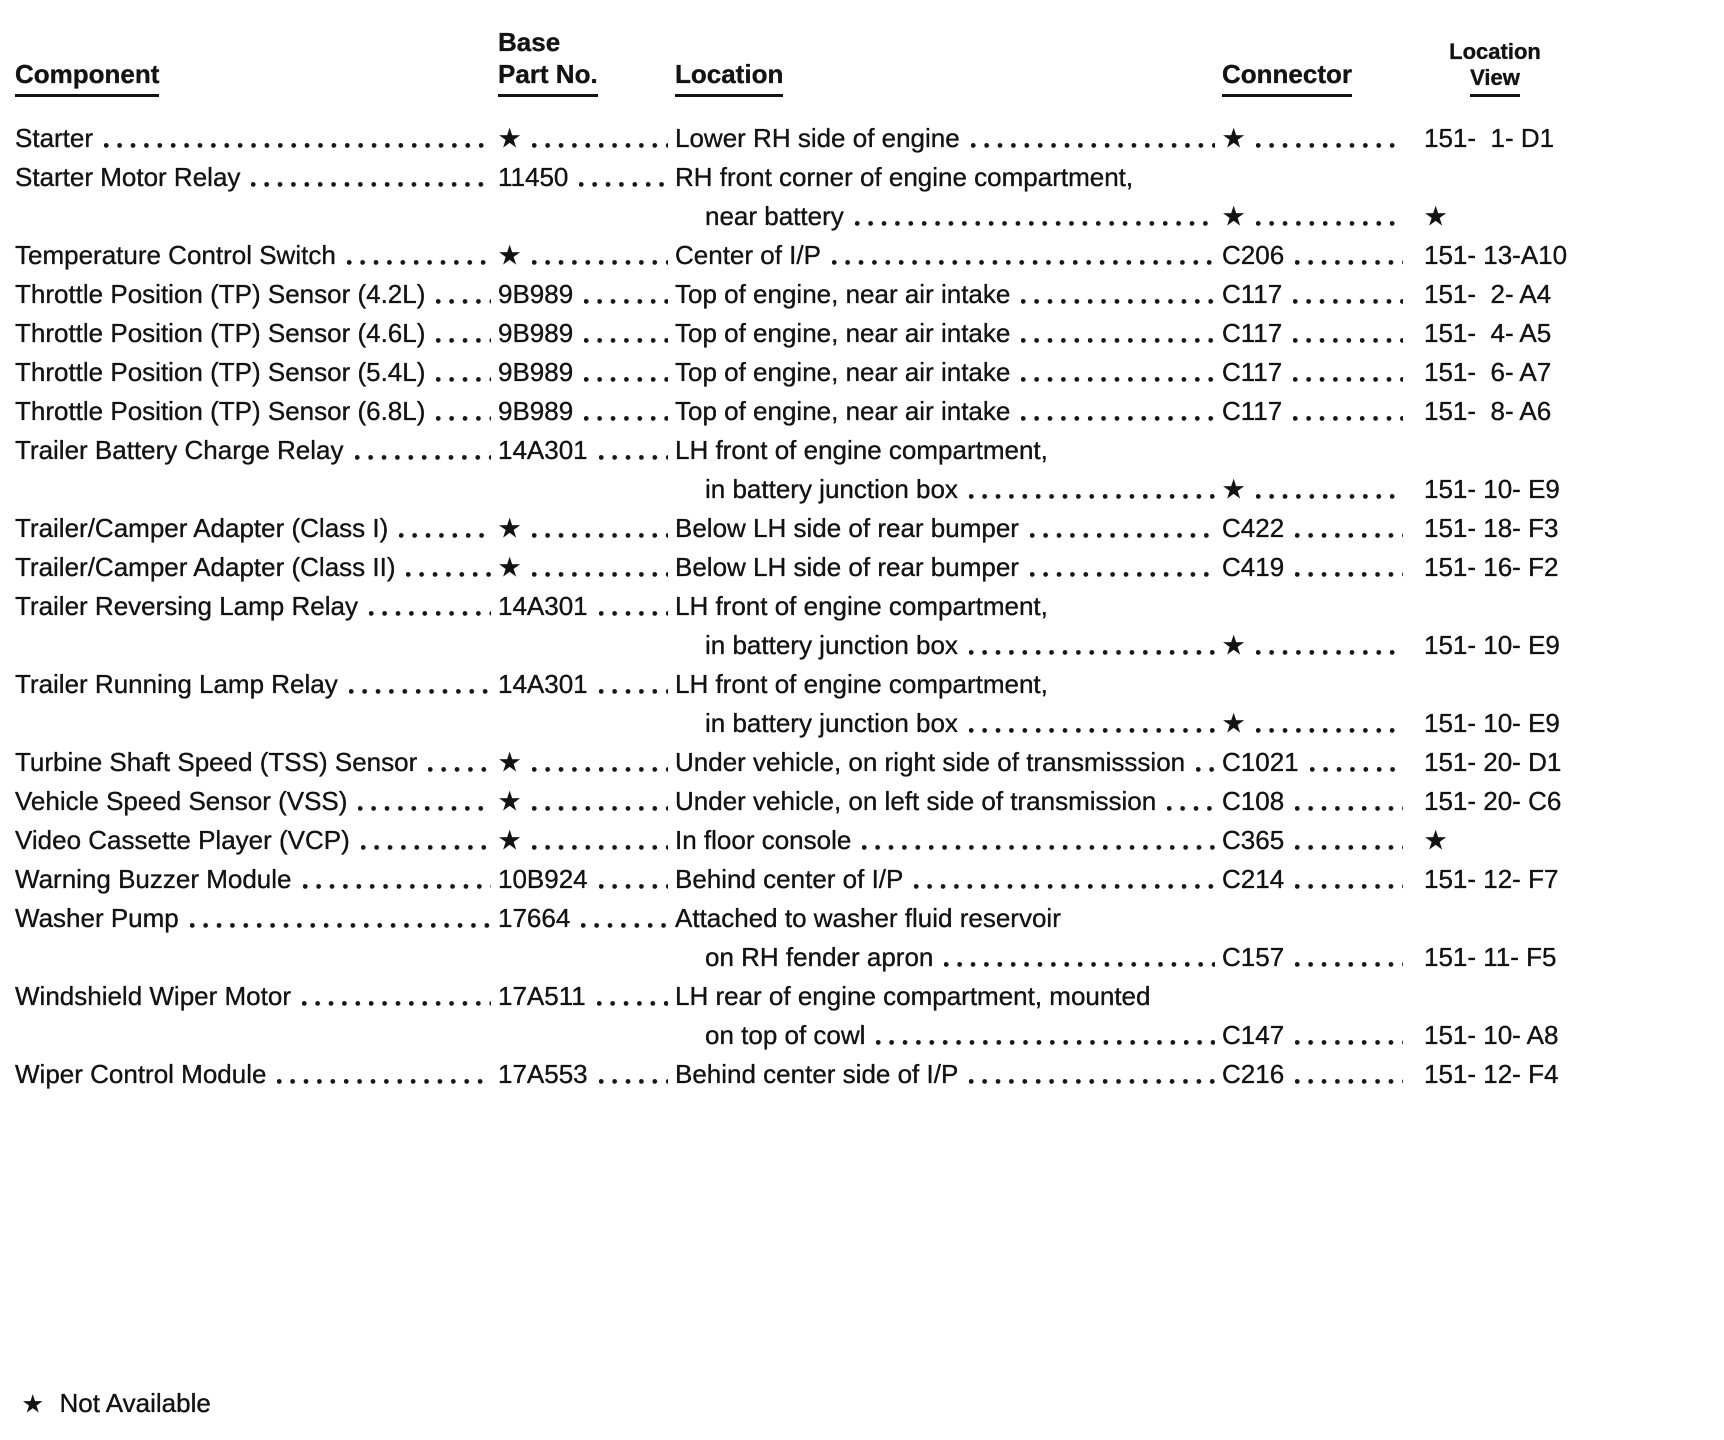 The height and width of the screenshot is (1440, 1724). What do you see at coordinates (1490, 840) in the screenshot?
I see `location-view-cell: ★` at bounding box center [1490, 840].